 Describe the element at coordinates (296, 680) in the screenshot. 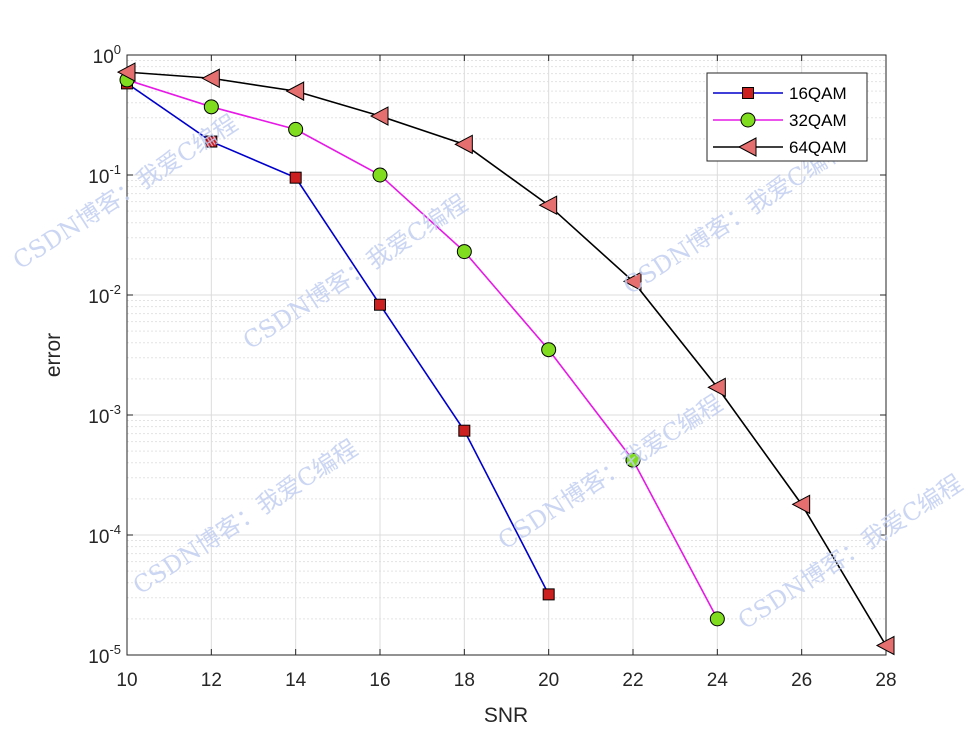

I see `x-tick-label: 14` at that location.